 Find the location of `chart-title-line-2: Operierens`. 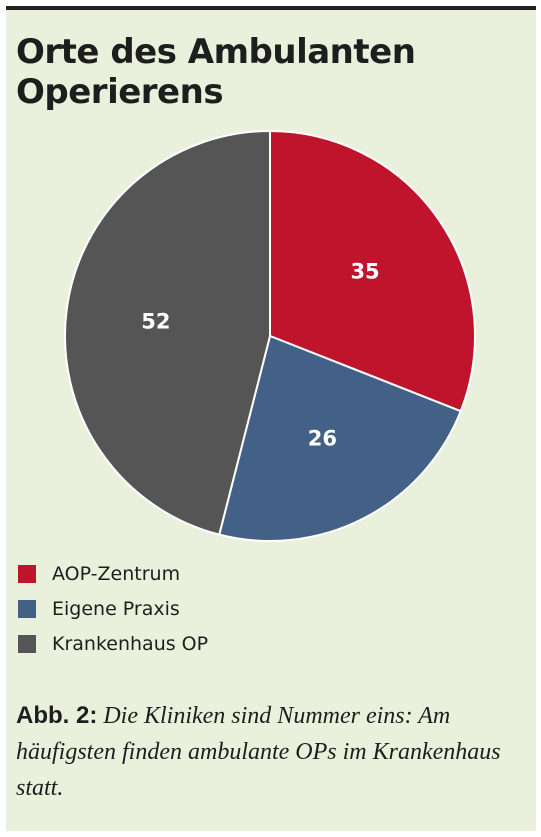

chart-title-line-2: Operierens is located at coordinates (120, 92).